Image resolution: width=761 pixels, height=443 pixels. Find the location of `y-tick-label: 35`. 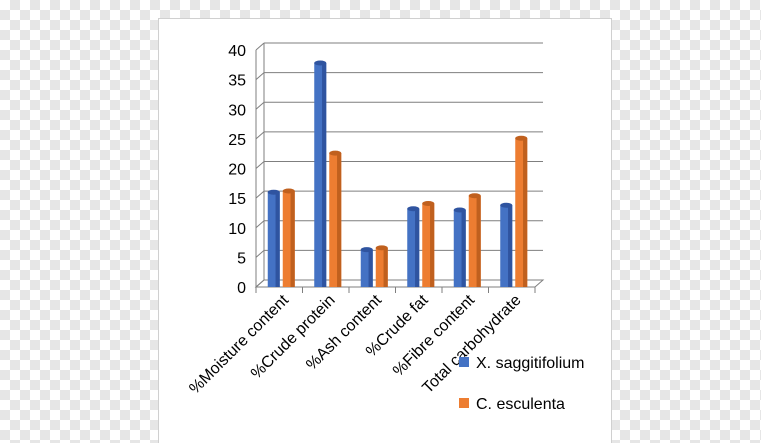

y-tick-label: 35 is located at coordinates (237, 81).